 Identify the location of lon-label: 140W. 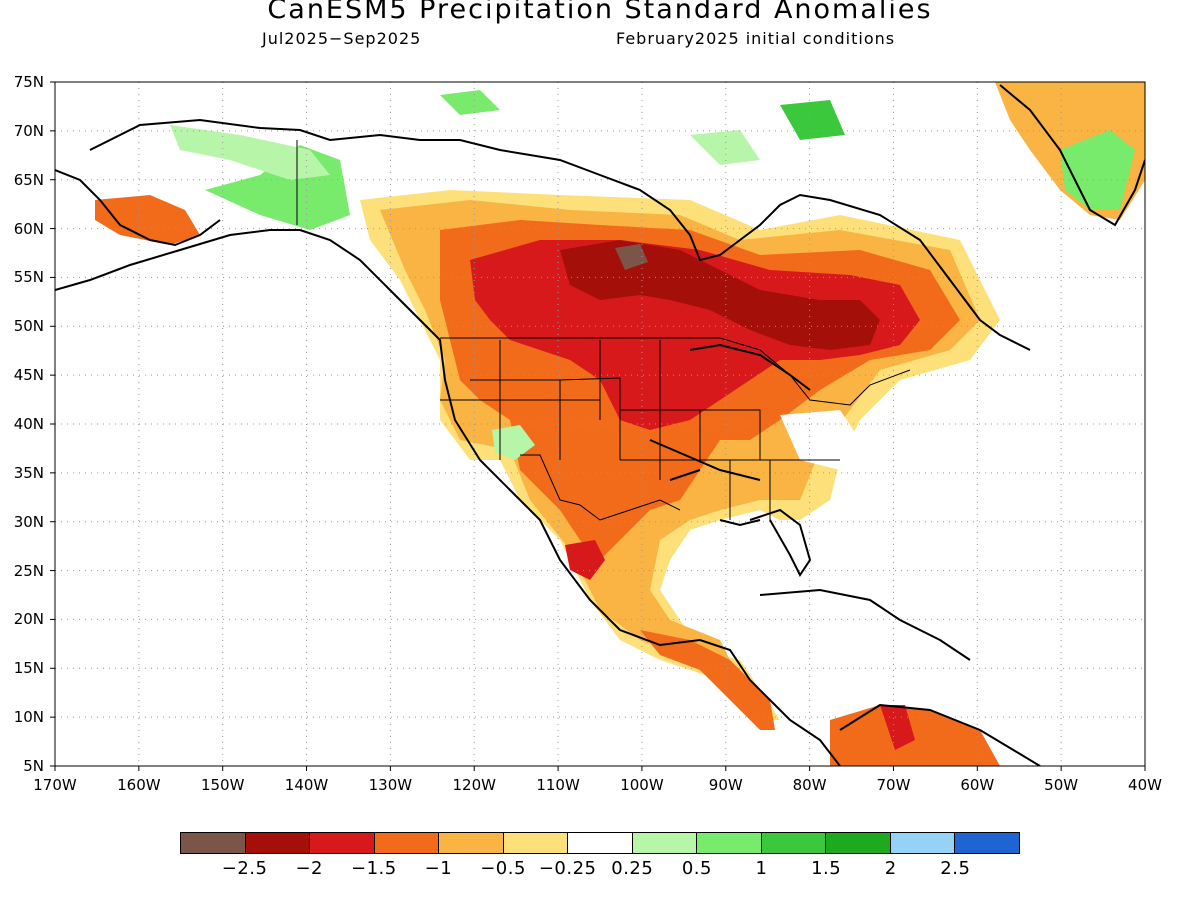
(306, 785).